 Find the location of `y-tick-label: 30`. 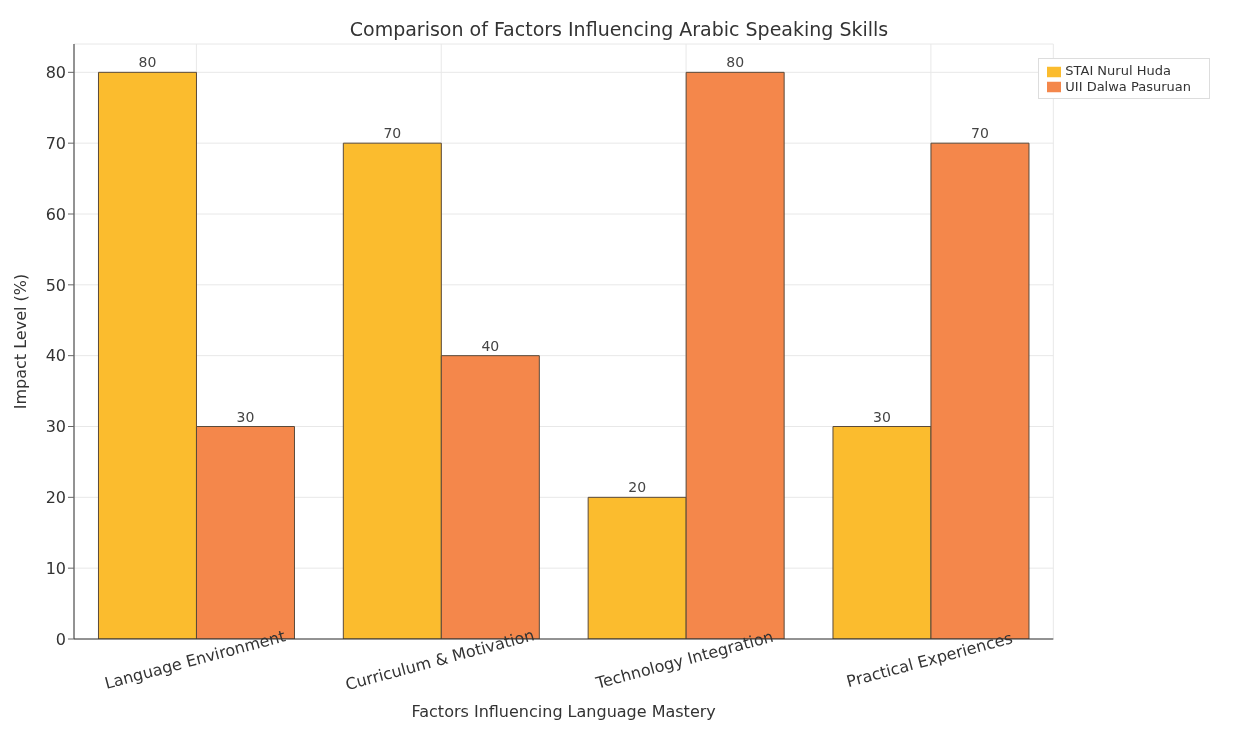

y-tick-label: 30 is located at coordinates (55, 427).